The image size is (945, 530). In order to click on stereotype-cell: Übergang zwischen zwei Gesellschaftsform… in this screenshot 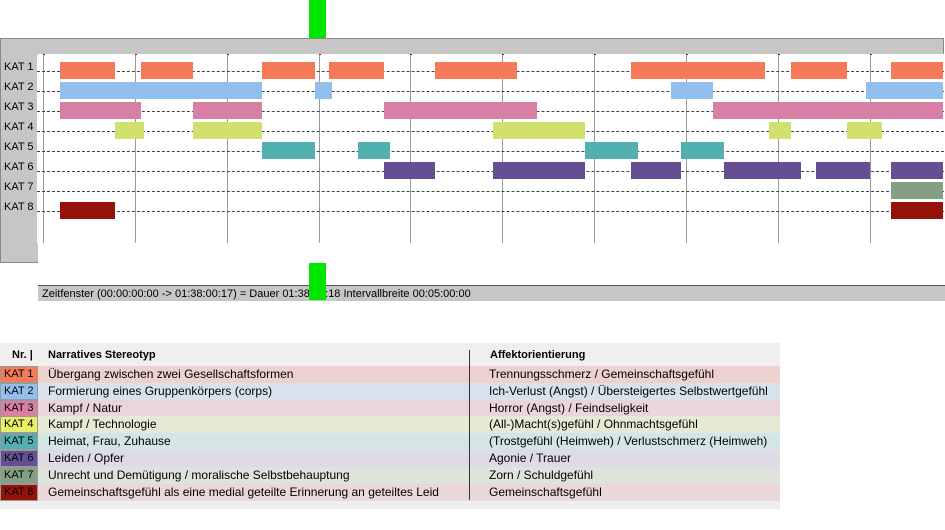, I will do `click(171, 374)`.